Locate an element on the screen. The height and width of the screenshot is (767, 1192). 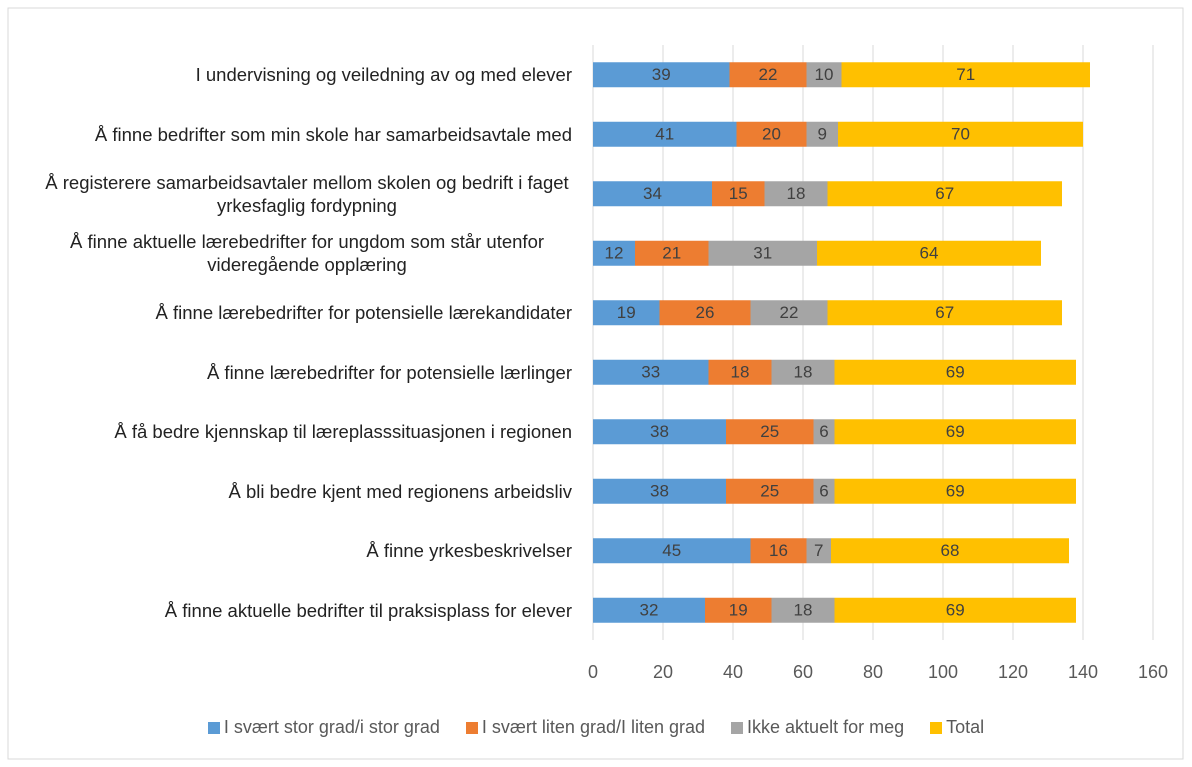
data-label: 67 is located at coordinates (944, 193).